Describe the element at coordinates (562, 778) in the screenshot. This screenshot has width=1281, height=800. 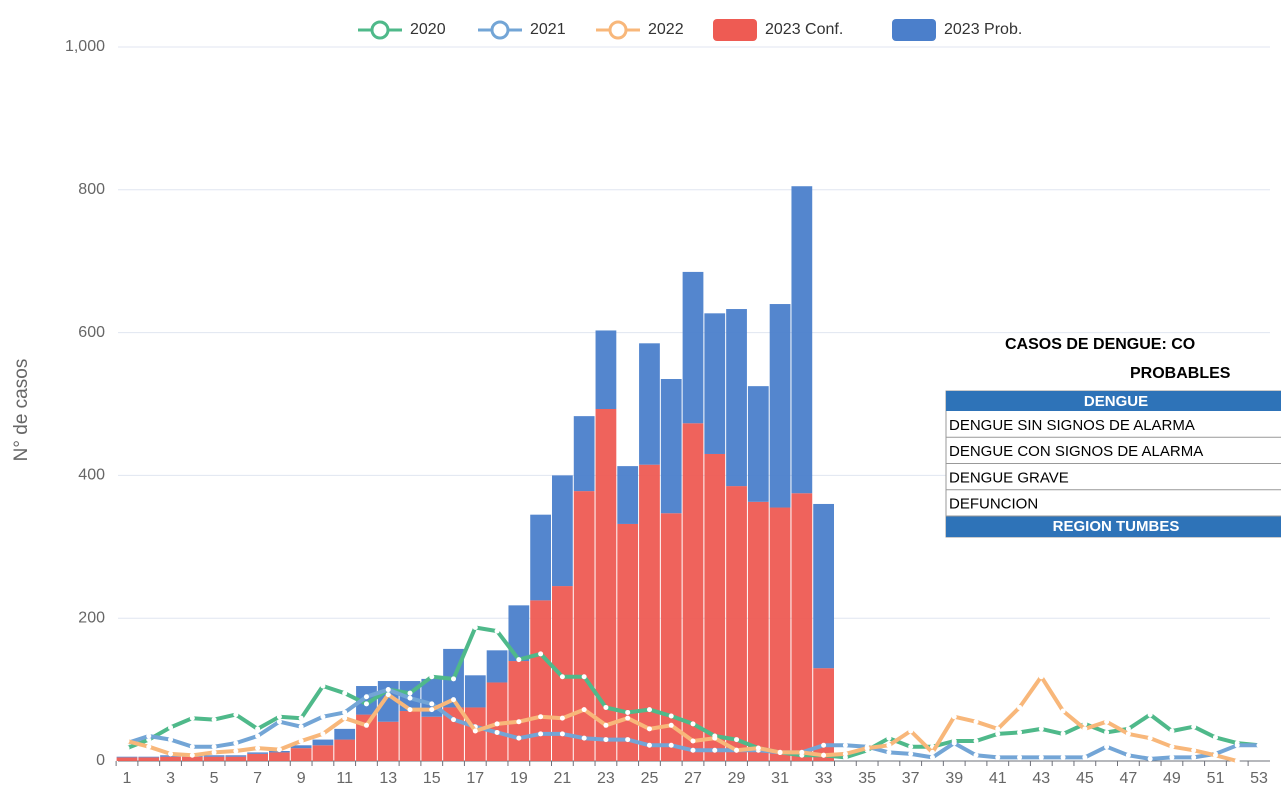
I see `x-tick-label: 21` at that location.